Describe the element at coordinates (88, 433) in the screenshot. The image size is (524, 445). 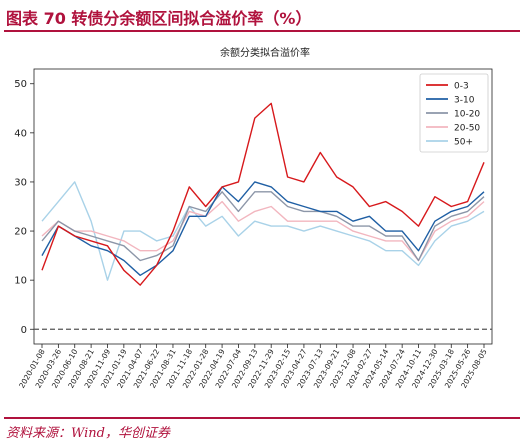
I see `footer-source: 资料来源：Wind，华创证券` at that location.